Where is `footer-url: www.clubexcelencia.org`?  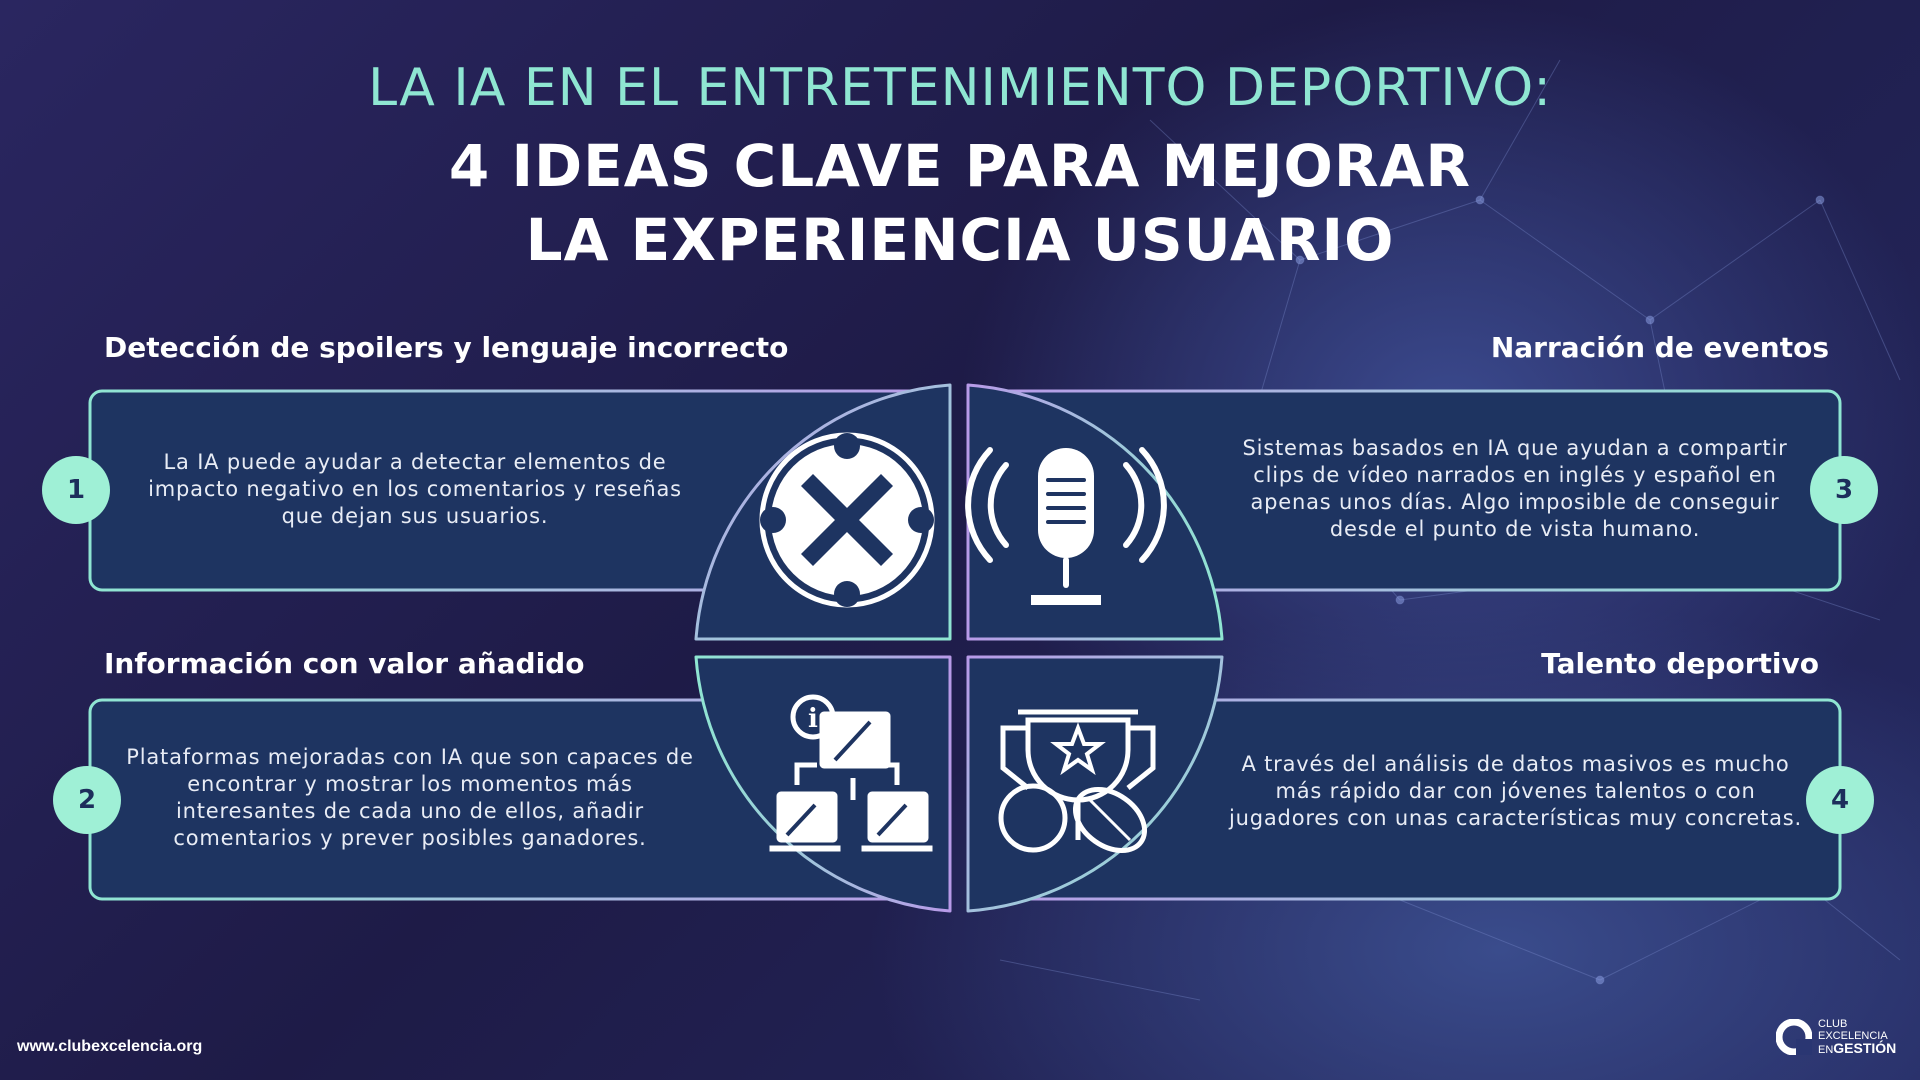 footer-url: www.clubexcelencia.org is located at coordinates (110, 1046).